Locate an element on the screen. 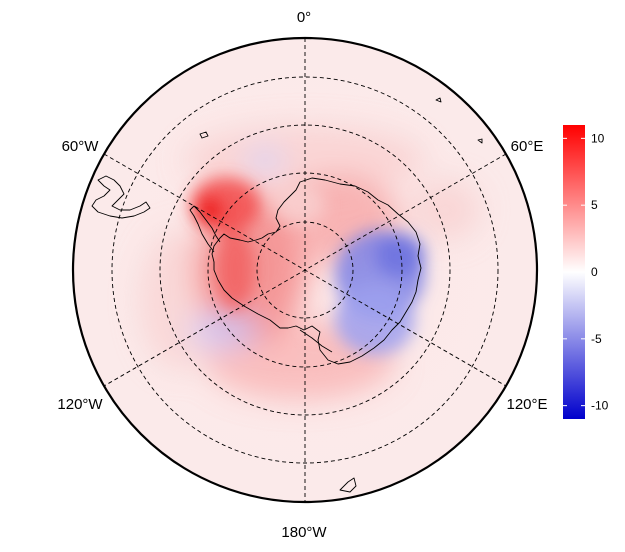  longitude-label-60w: 60°W is located at coordinates (81, 146).